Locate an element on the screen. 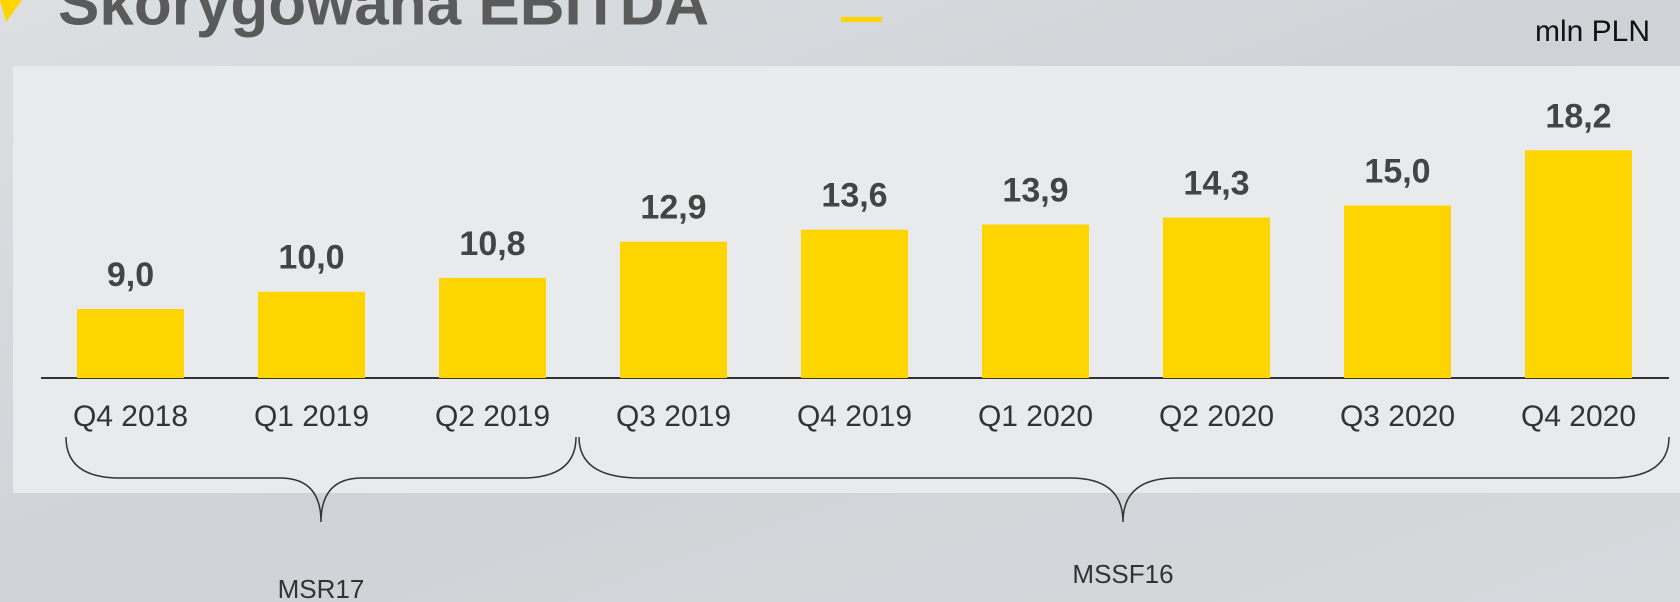 The width and height of the screenshot is (1680, 602). value-label: 14,3 is located at coordinates (1216, 184).